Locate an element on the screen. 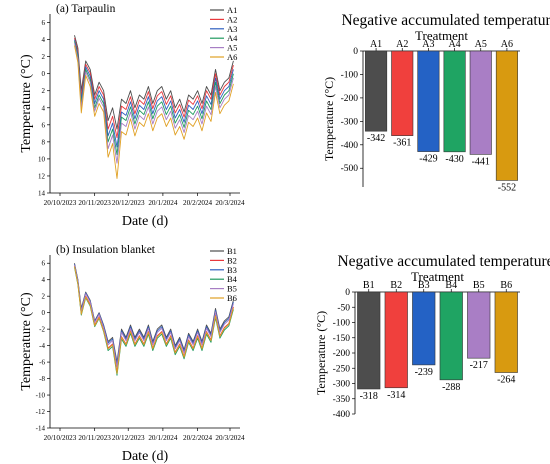 The height and width of the screenshot is (464, 550). y-tick-label: 10 is located at coordinates (42, 159).